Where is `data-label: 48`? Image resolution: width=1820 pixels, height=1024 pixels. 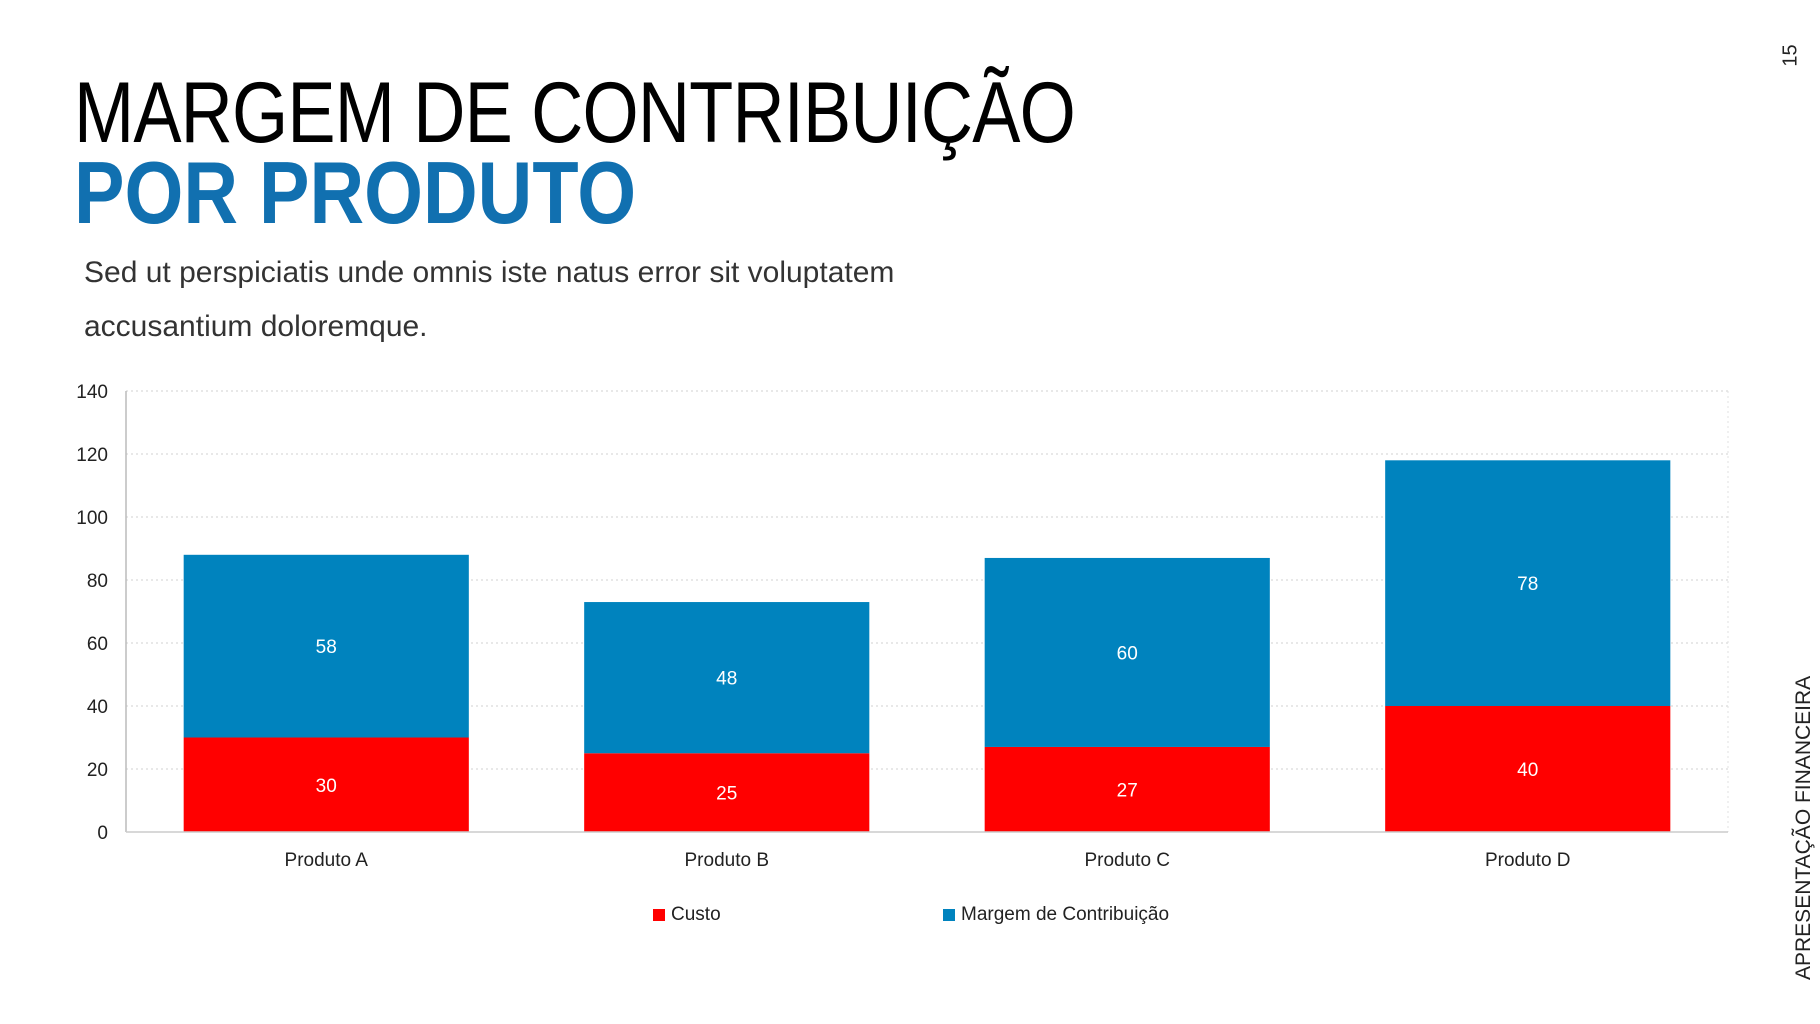
data-label: 48 is located at coordinates (726, 679).